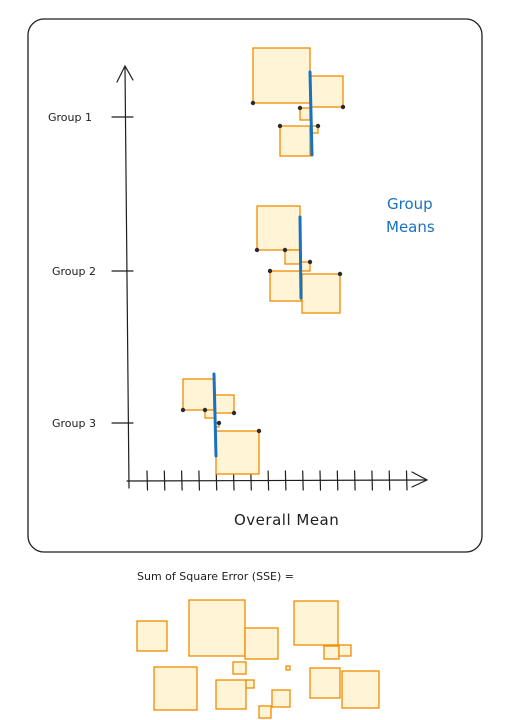 The image size is (516, 720). Describe the element at coordinates (74, 271) in the screenshot. I see `group-2-label: Group 2` at that location.